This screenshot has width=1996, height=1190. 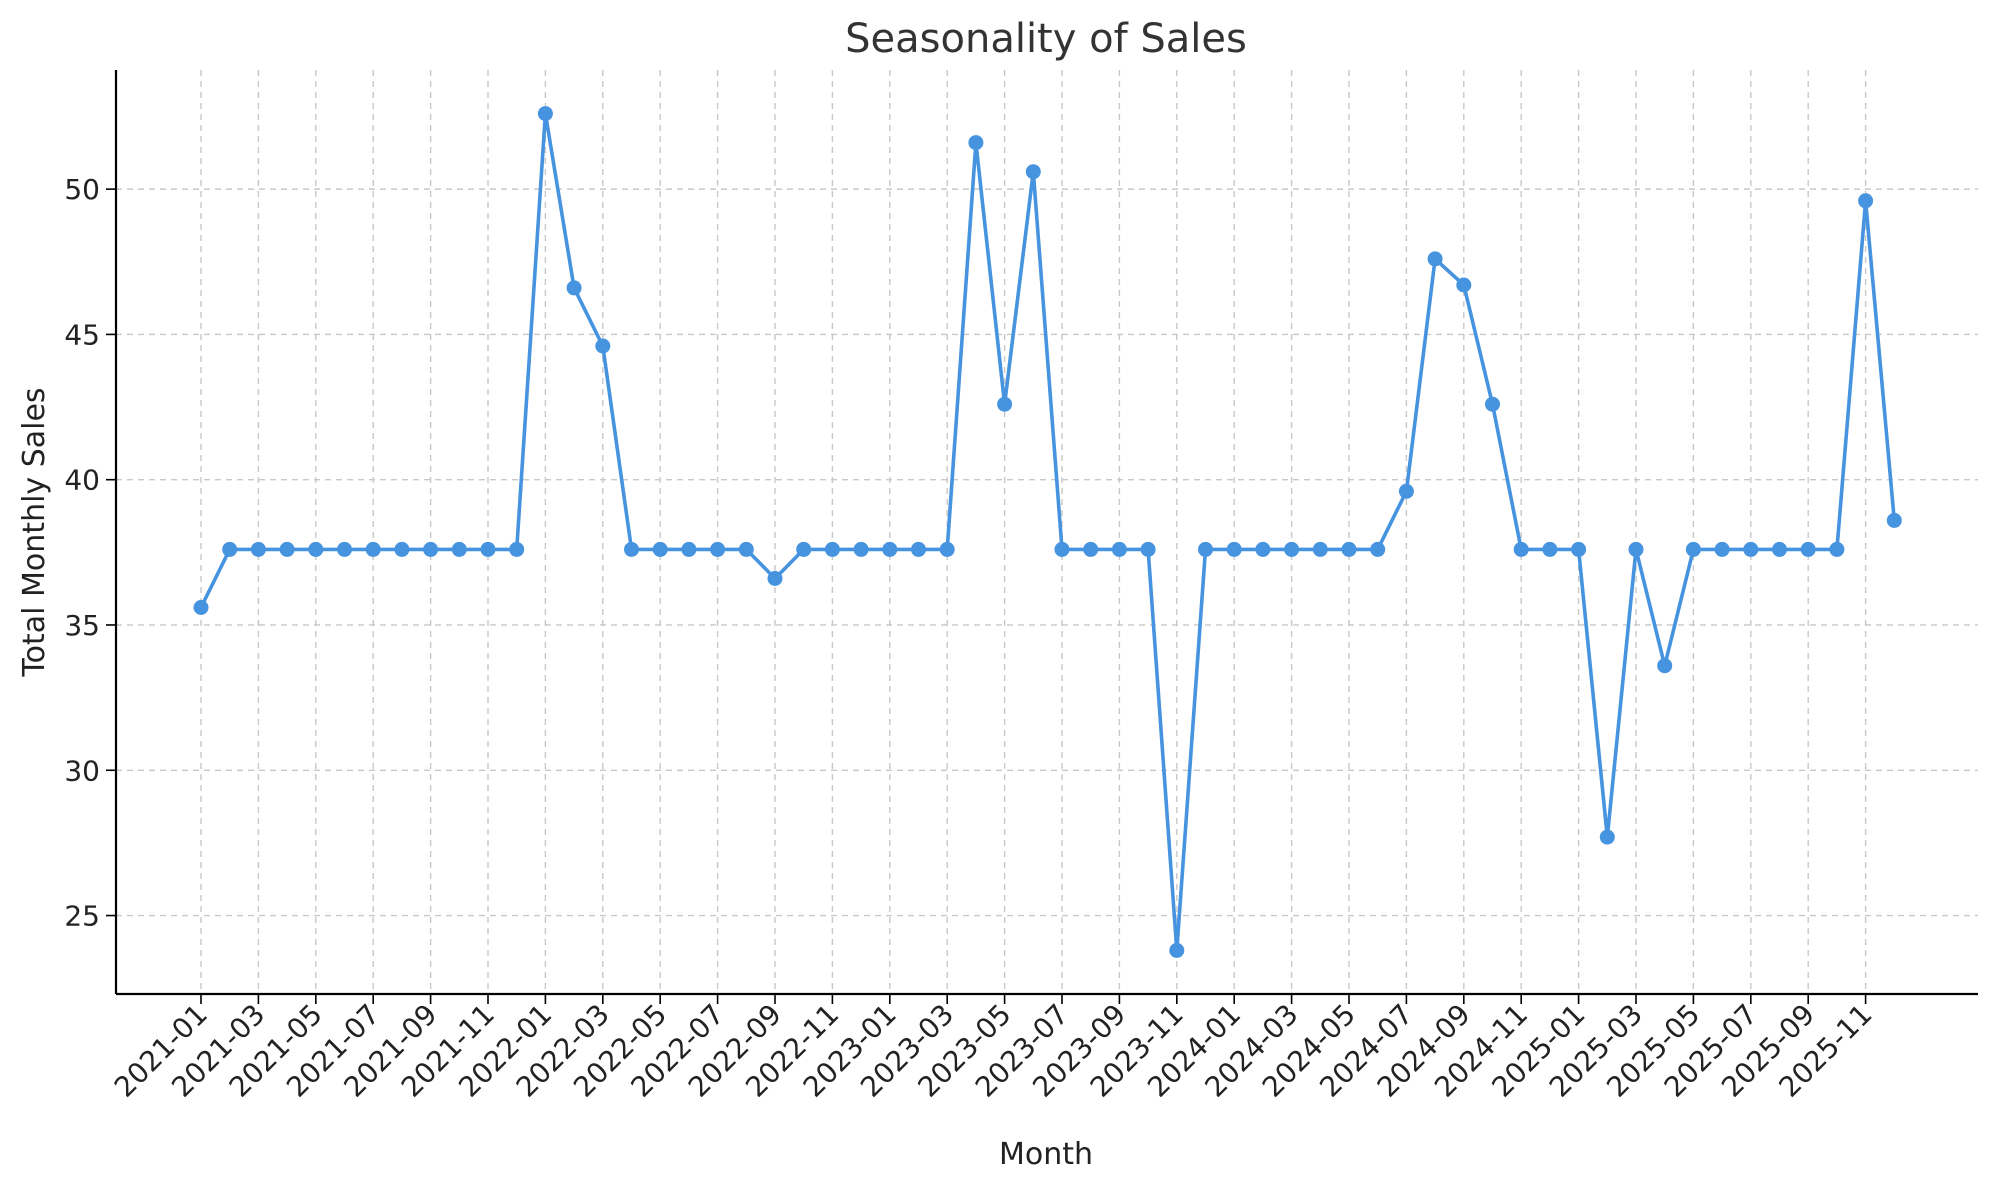 What do you see at coordinates (82, 770) in the screenshot?
I see `y-tick-label: 30` at bounding box center [82, 770].